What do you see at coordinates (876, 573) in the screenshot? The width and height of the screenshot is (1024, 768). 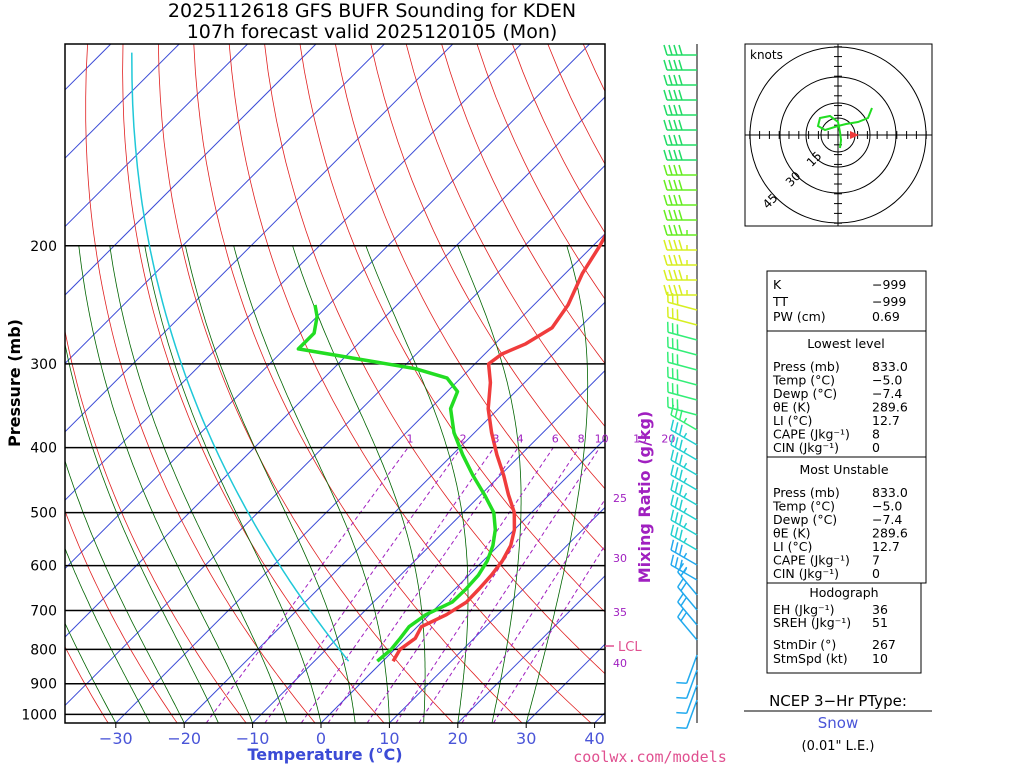 I see `mu-stat-value: 0` at bounding box center [876, 573].